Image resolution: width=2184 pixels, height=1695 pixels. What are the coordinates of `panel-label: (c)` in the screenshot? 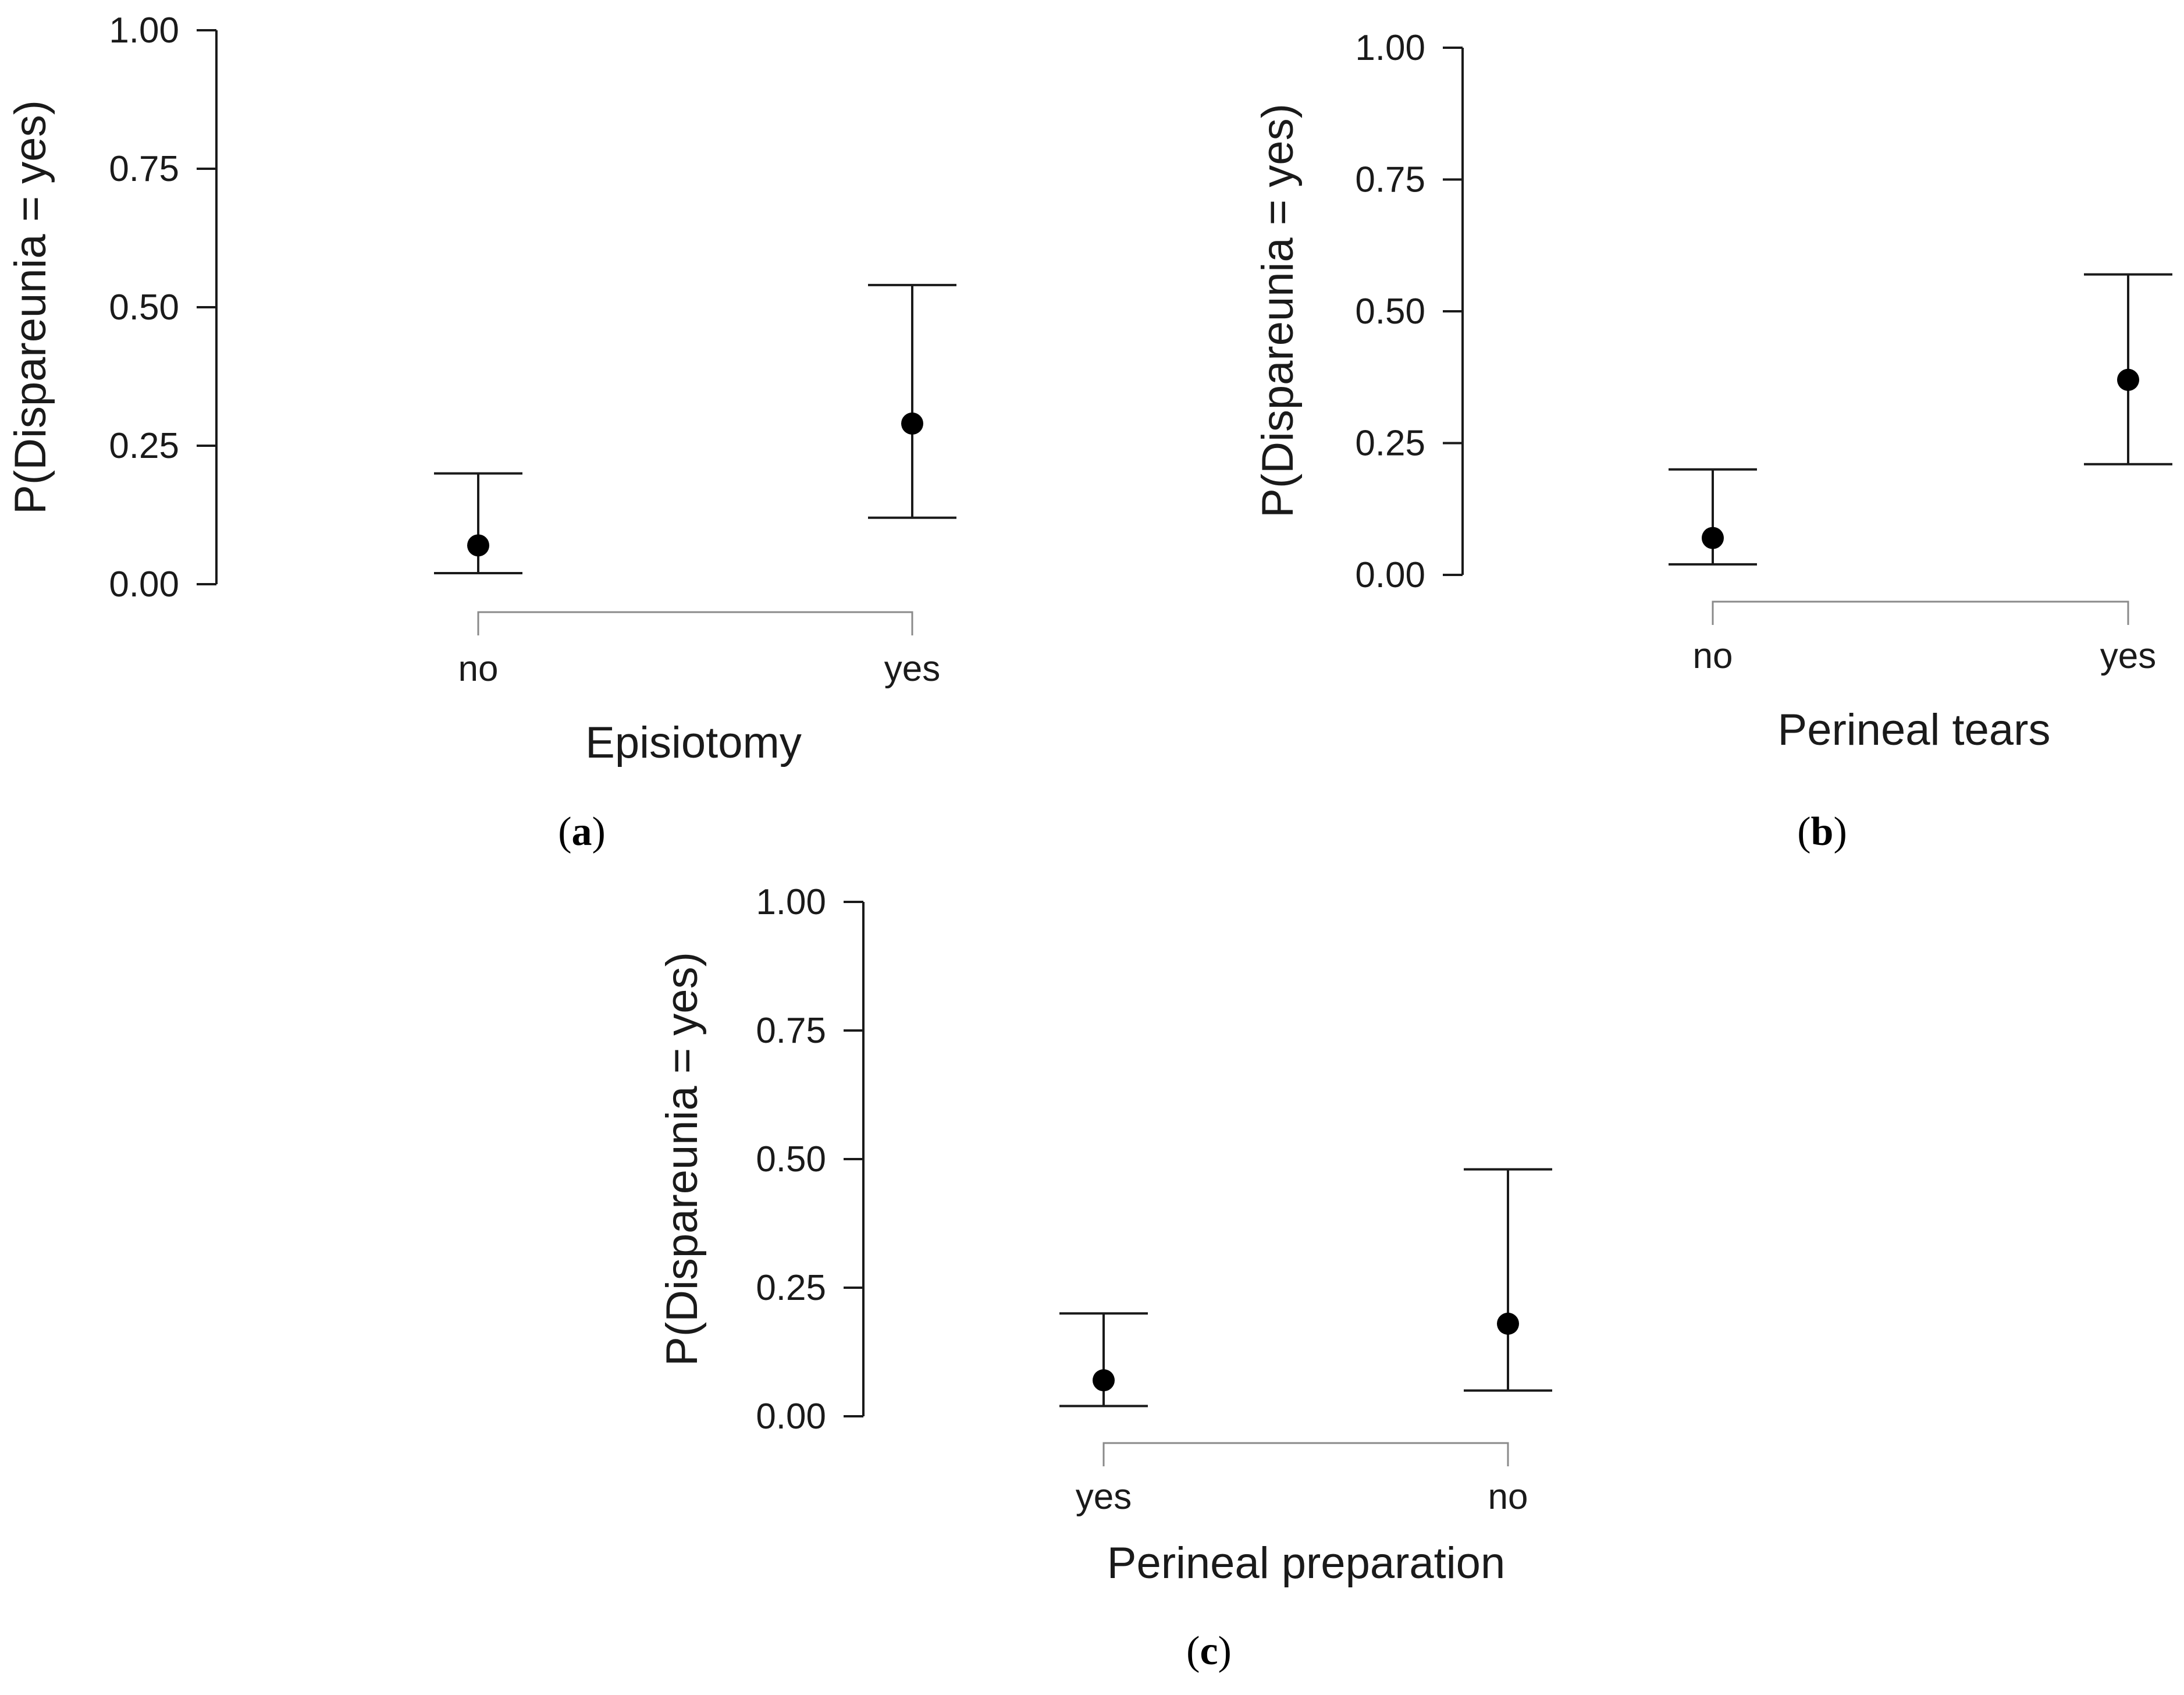 It's located at (1209, 1651).